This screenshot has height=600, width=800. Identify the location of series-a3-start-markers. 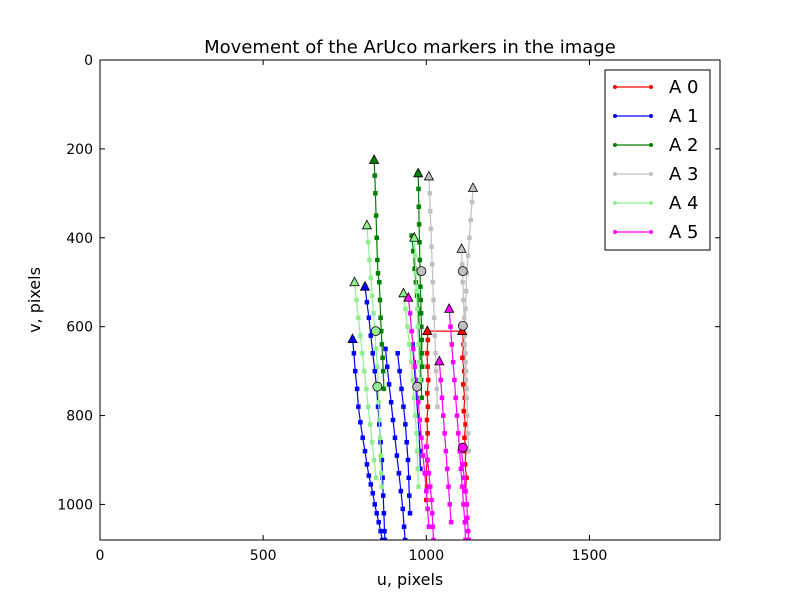
(445, 281).